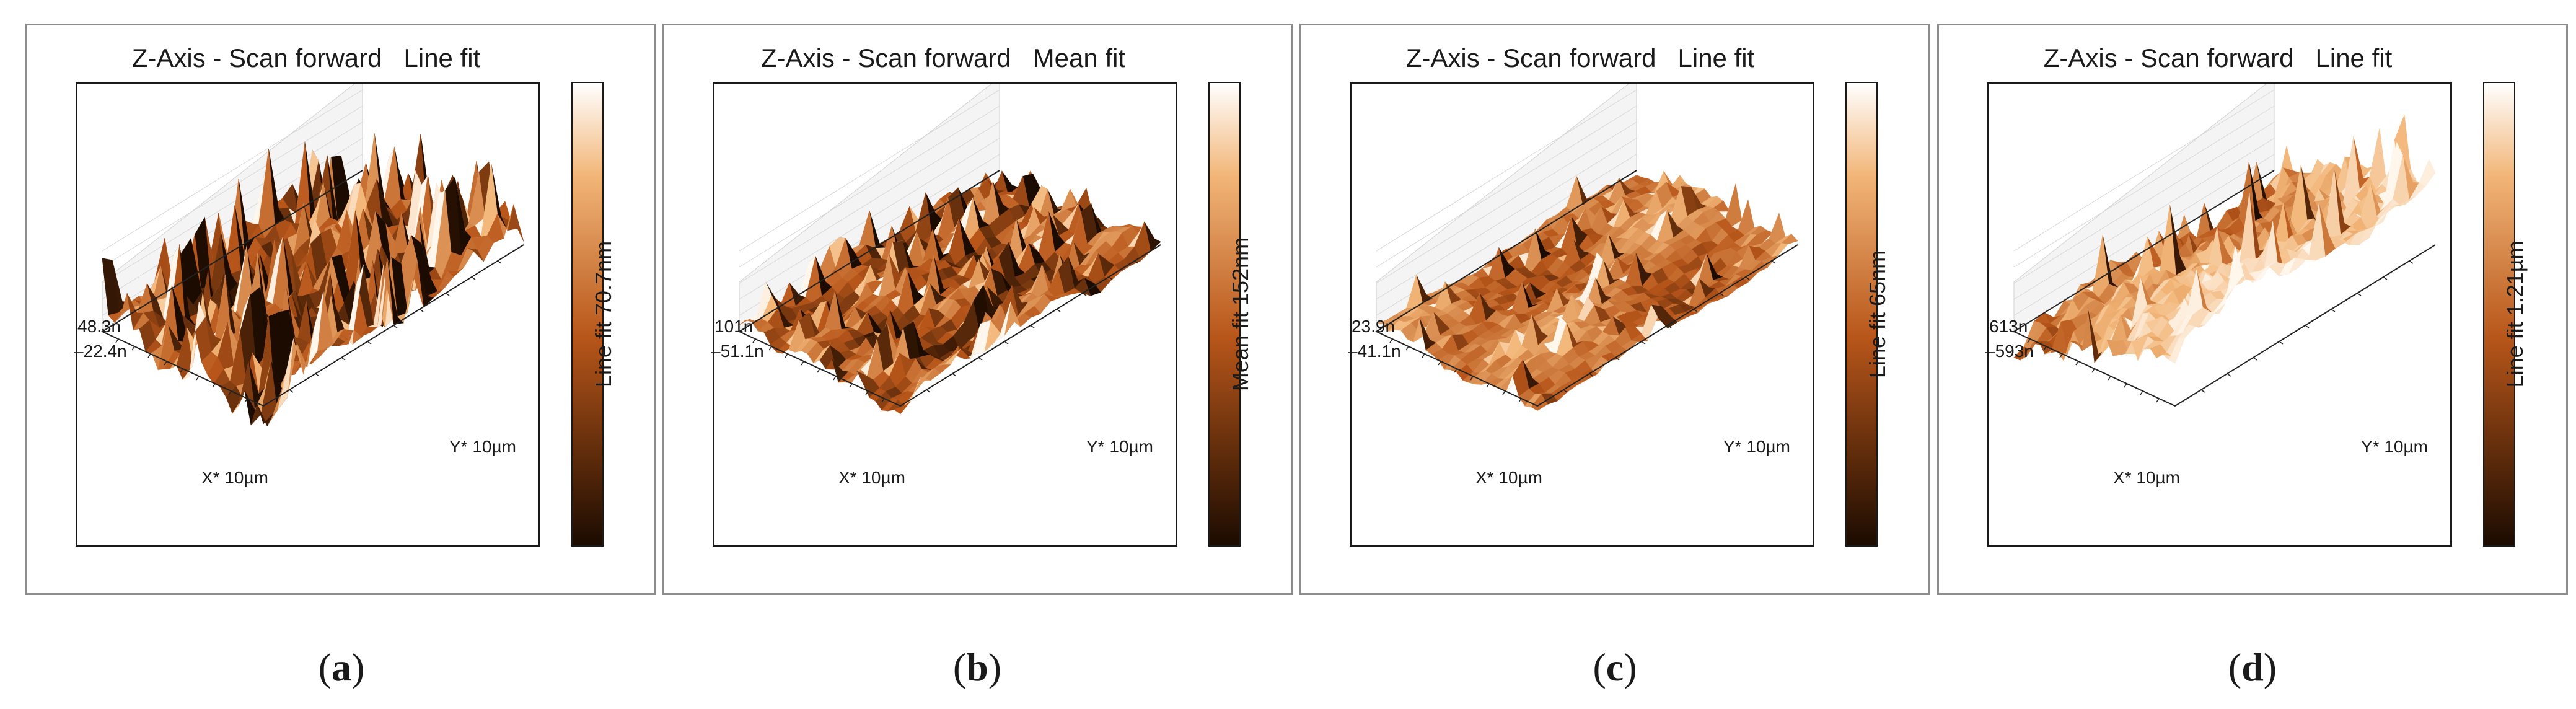 The image size is (2576, 709). What do you see at coordinates (2009, 326) in the screenshot?
I see `z-max-label: 613n` at bounding box center [2009, 326].